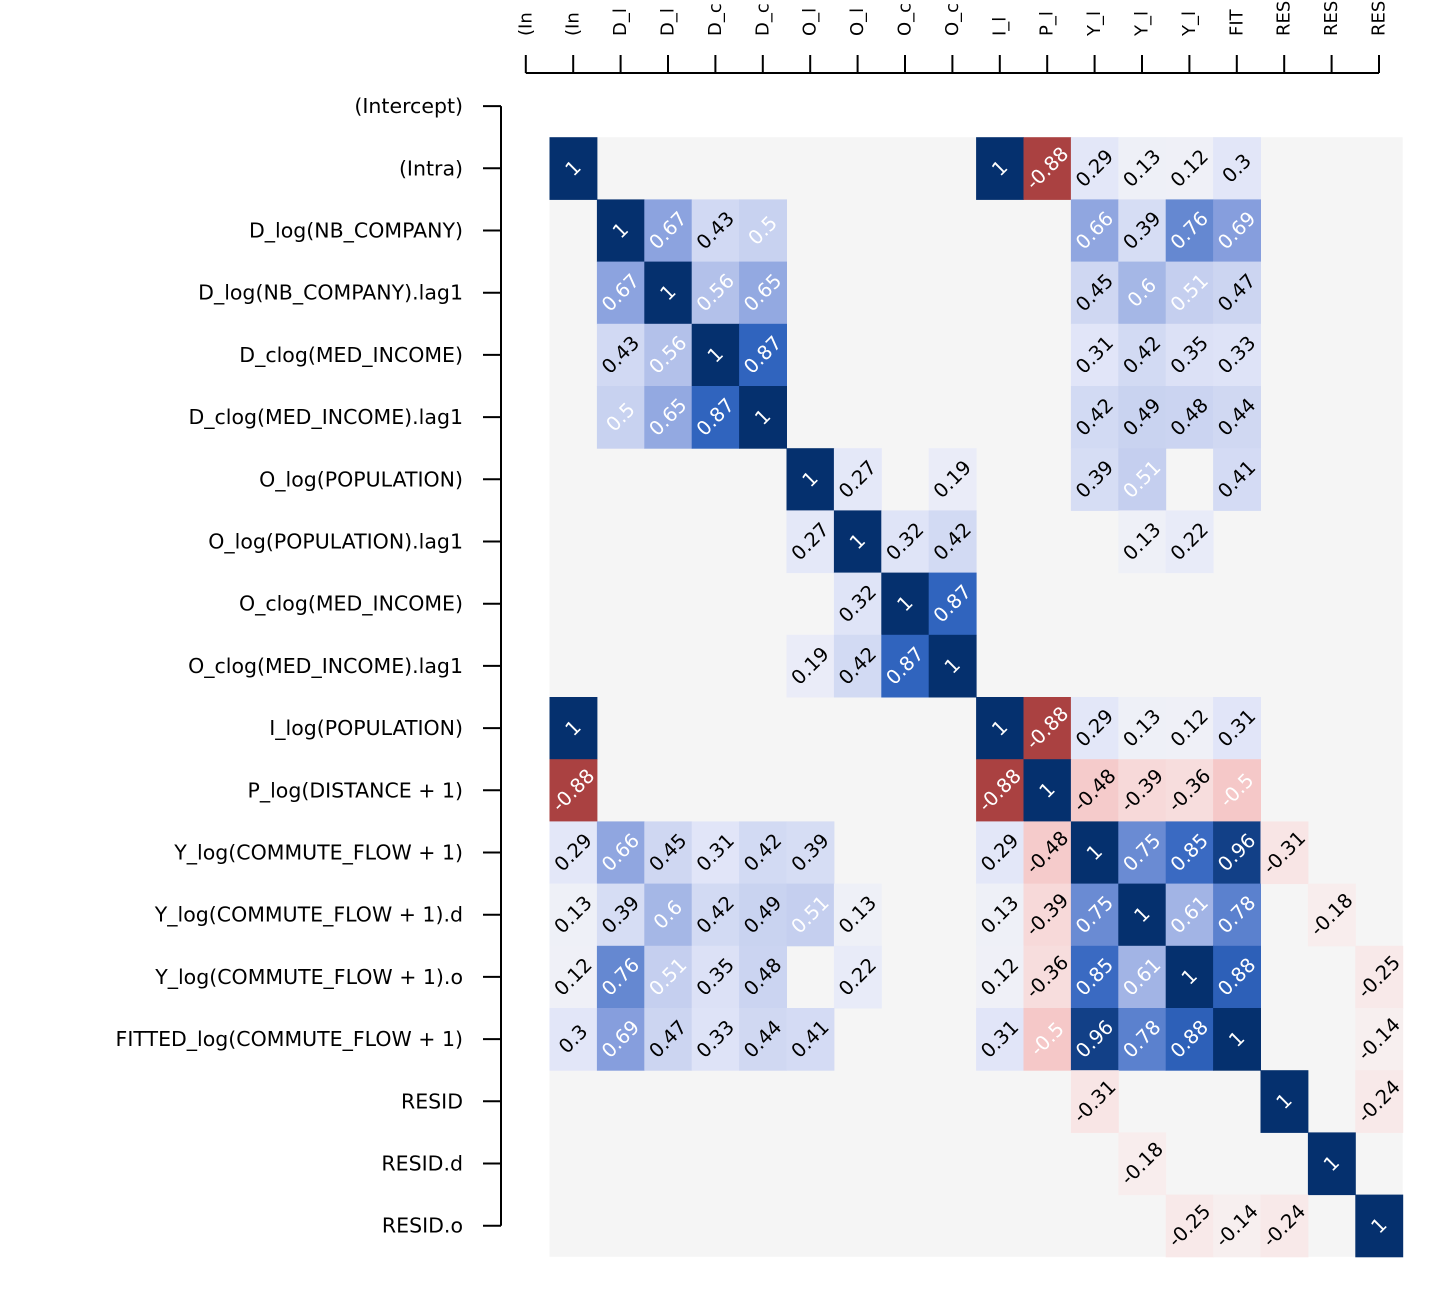 The height and width of the screenshot is (1296, 1440). I want to click on row-label: (Intra), so click(431, 168).